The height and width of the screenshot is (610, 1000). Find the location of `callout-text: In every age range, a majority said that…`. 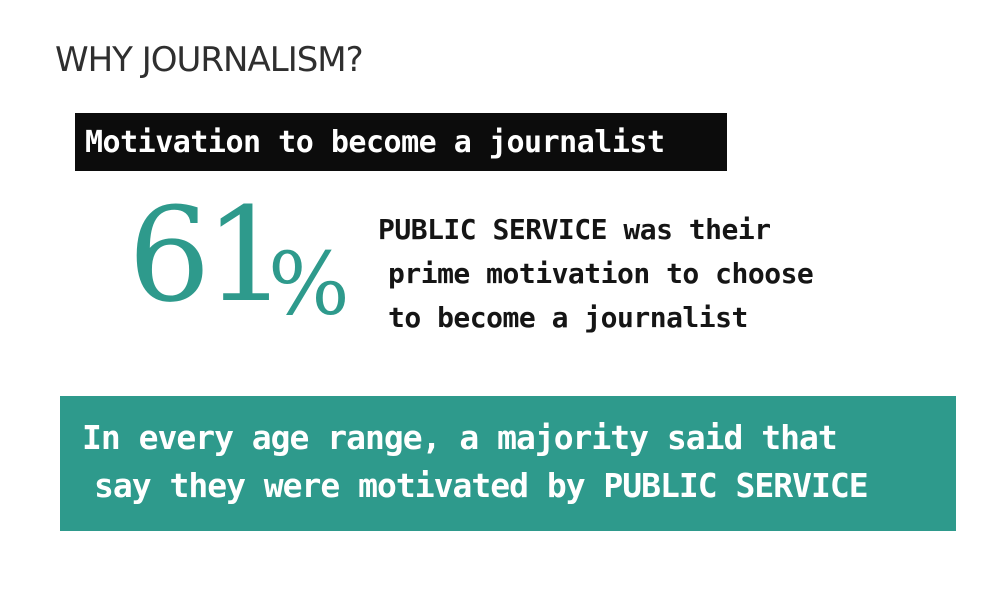

callout-text: In every age range, a majority said that… is located at coordinates (519, 462).